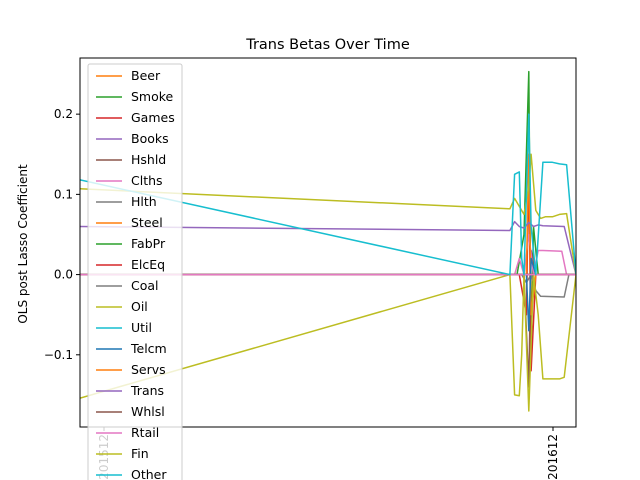 The image size is (640, 480). What do you see at coordinates (63, 114) in the screenshot?
I see `y-tick-label: 0.2` at bounding box center [63, 114].